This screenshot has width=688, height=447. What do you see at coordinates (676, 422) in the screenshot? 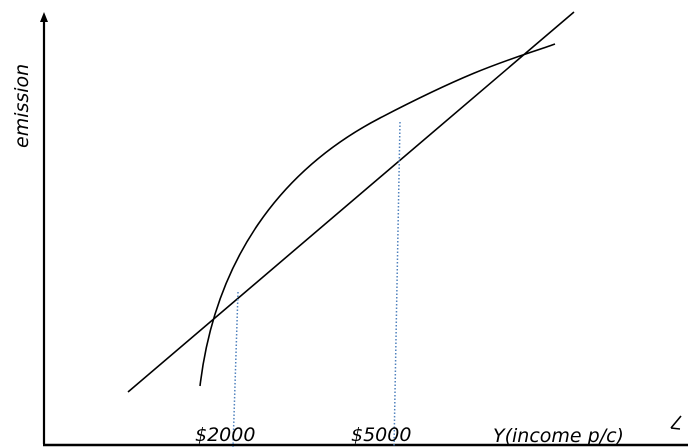
I see `arrow-pointer-icon` at bounding box center [676, 422].